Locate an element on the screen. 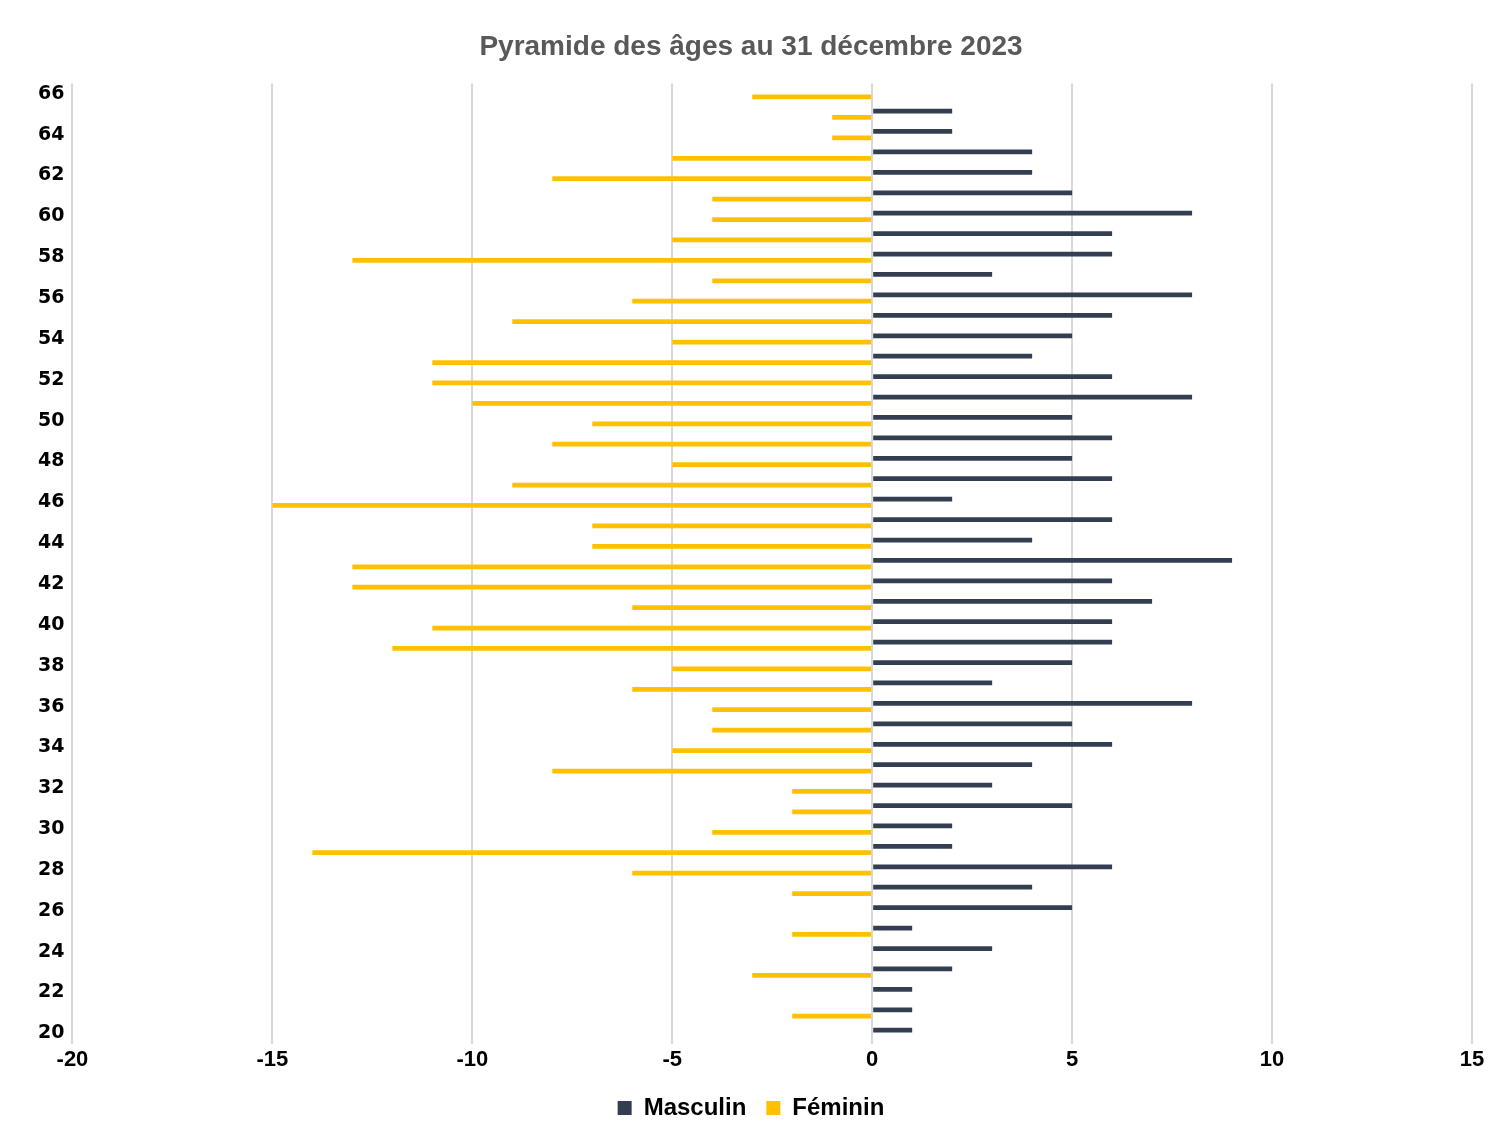  y-tick-label: 48 is located at coordinates (51, 459).